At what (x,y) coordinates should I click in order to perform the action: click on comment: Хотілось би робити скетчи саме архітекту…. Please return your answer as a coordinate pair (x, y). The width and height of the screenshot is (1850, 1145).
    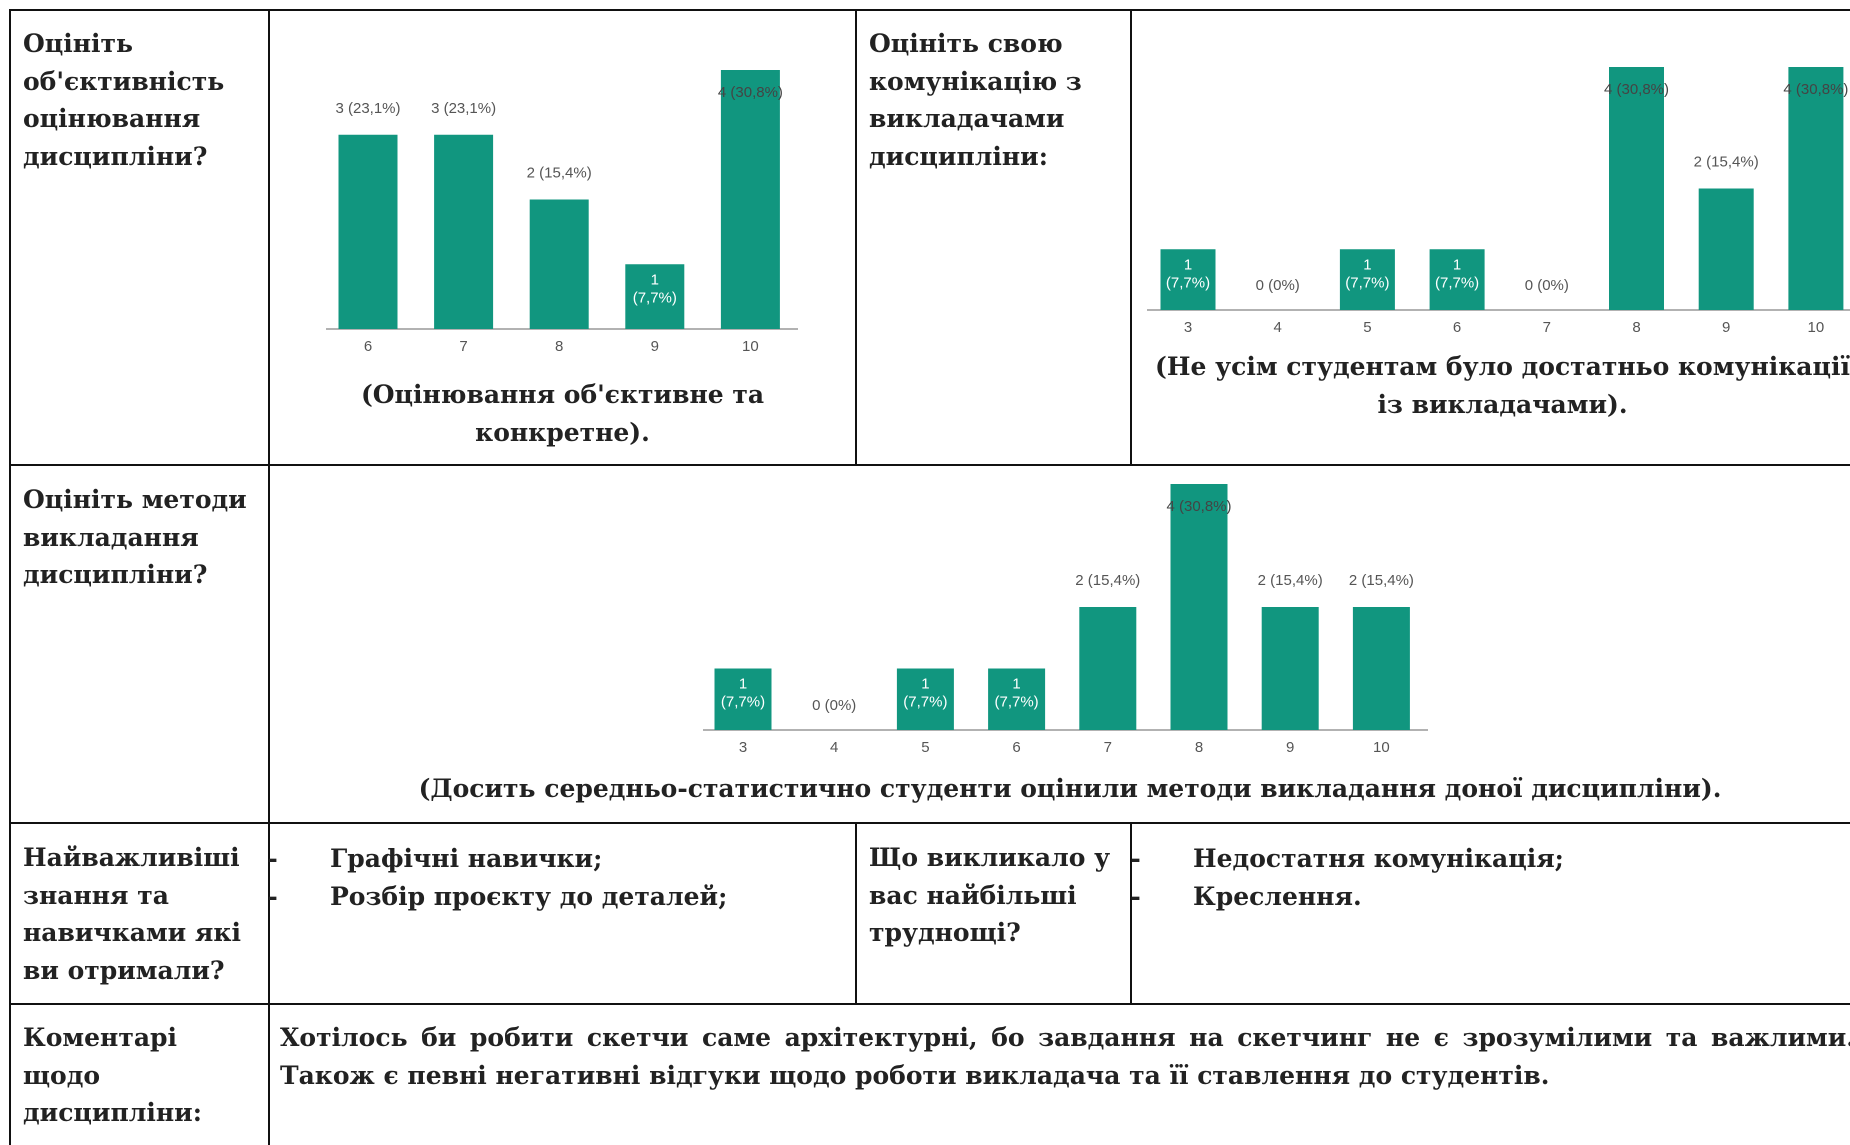
    Looking at the image, I should click on (1065, 1056).